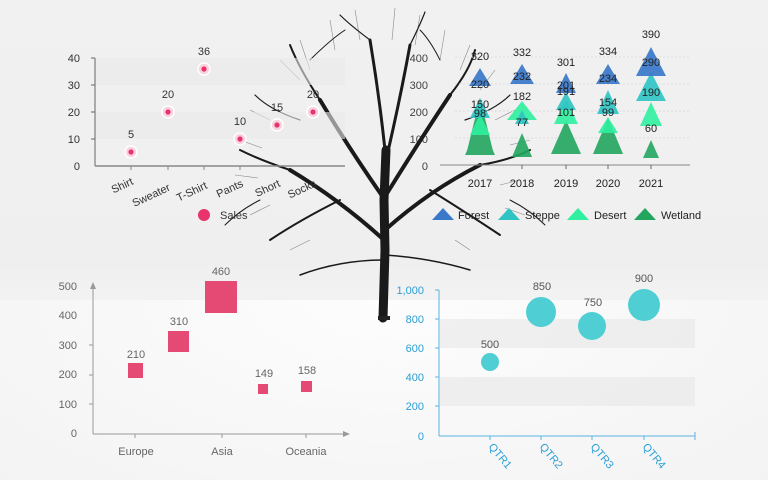  I want to click on region-squares, so click(220, 337).